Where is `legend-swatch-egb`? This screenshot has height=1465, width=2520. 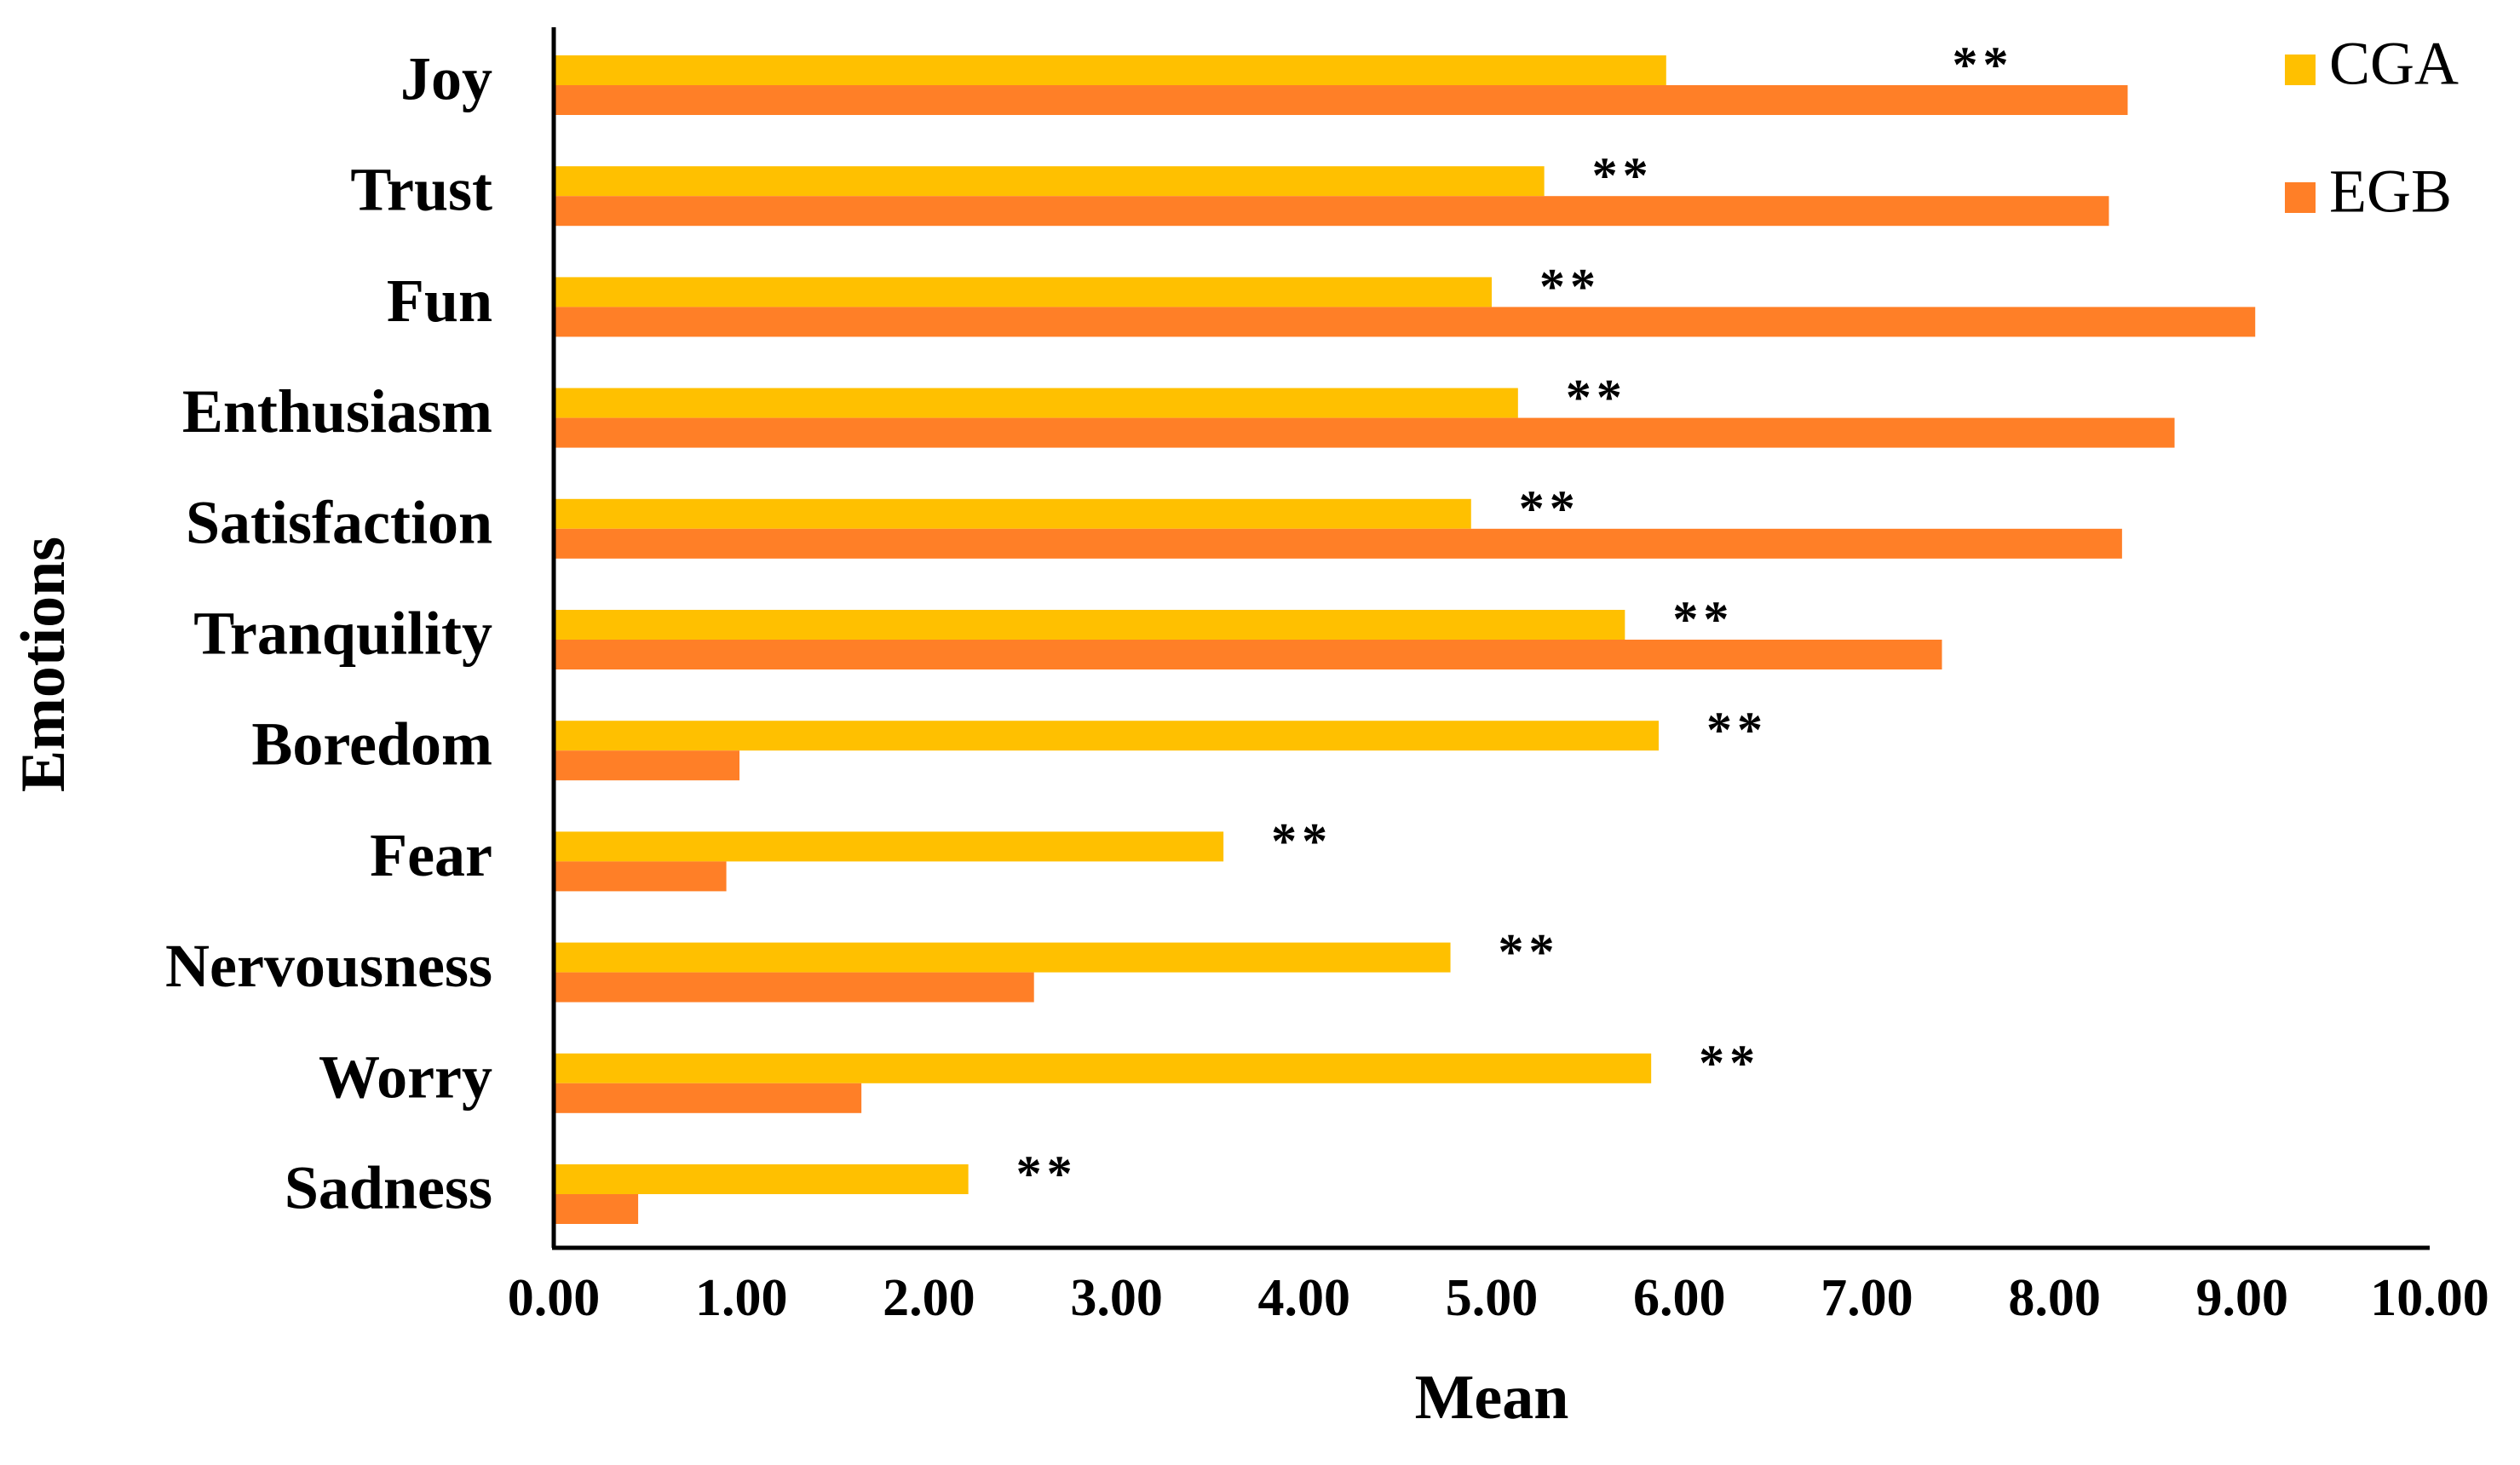
legend-swatch-egb is located at coordinates (2300, 197).